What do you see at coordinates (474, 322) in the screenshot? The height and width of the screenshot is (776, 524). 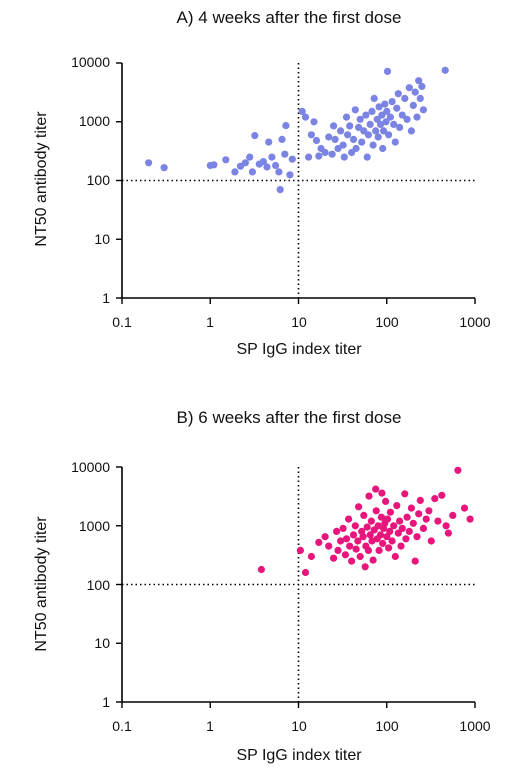 I see `panel-a-x-tick-label-4: 1000` at bounding box center [474, 322].